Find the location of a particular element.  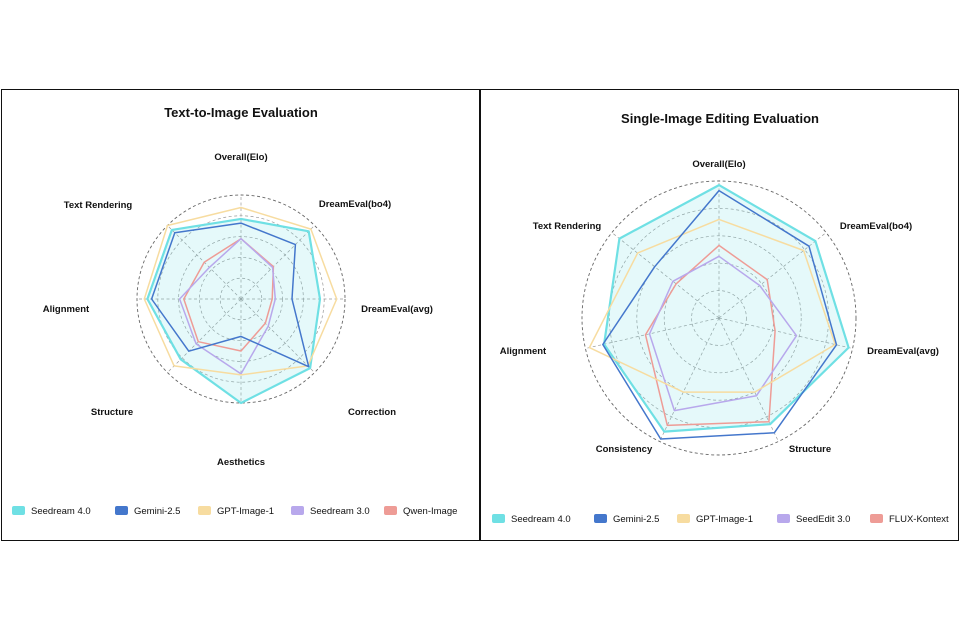

chart-title: Text-to-Image Evaluation is located at coordinates (241, 112).